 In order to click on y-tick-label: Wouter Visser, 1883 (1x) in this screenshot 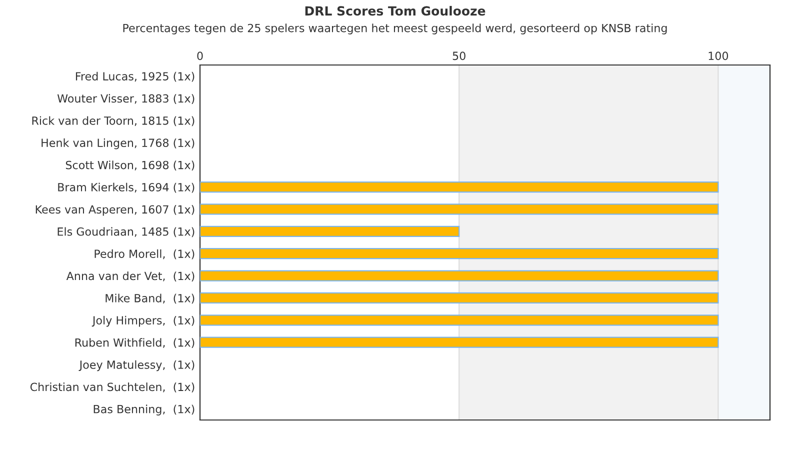, I will do `click(125, 99)`.